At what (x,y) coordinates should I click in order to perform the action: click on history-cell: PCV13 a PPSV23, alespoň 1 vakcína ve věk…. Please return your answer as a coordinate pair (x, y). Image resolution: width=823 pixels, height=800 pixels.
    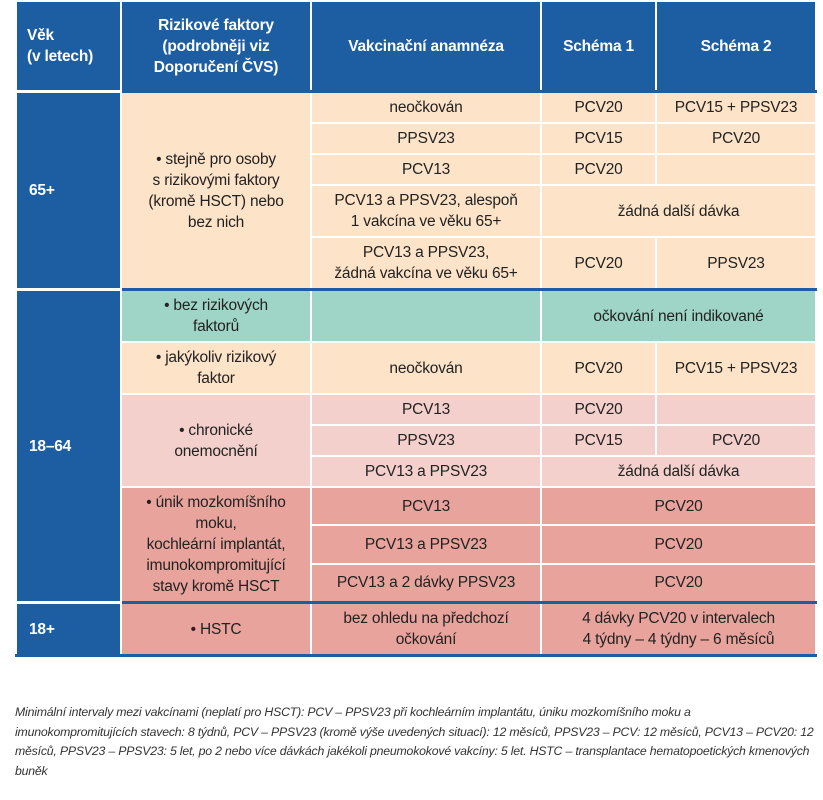
    Looking at the image, I should click on (426, 211).